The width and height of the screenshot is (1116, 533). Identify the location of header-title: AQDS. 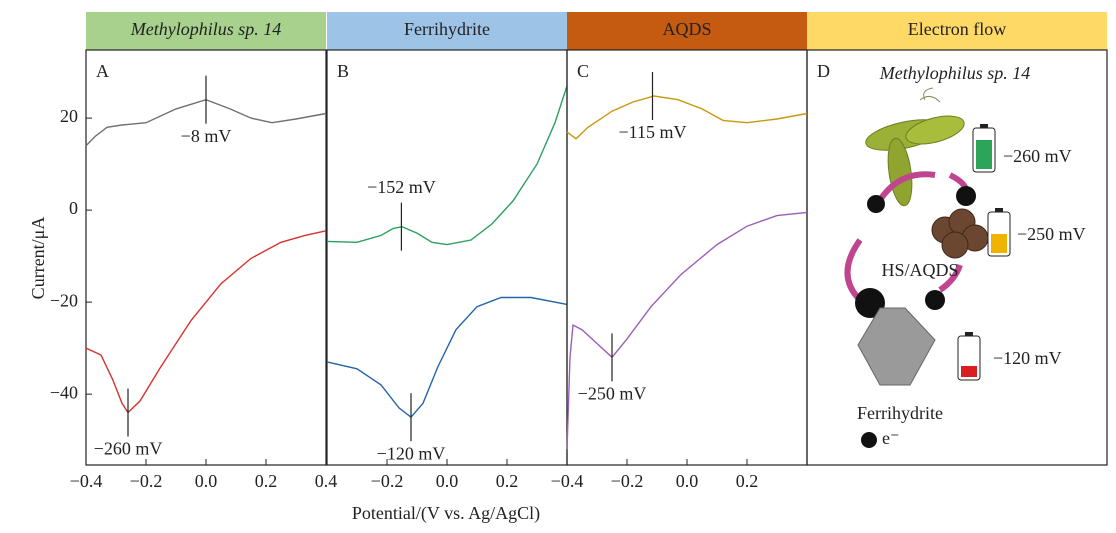
(686, 29).